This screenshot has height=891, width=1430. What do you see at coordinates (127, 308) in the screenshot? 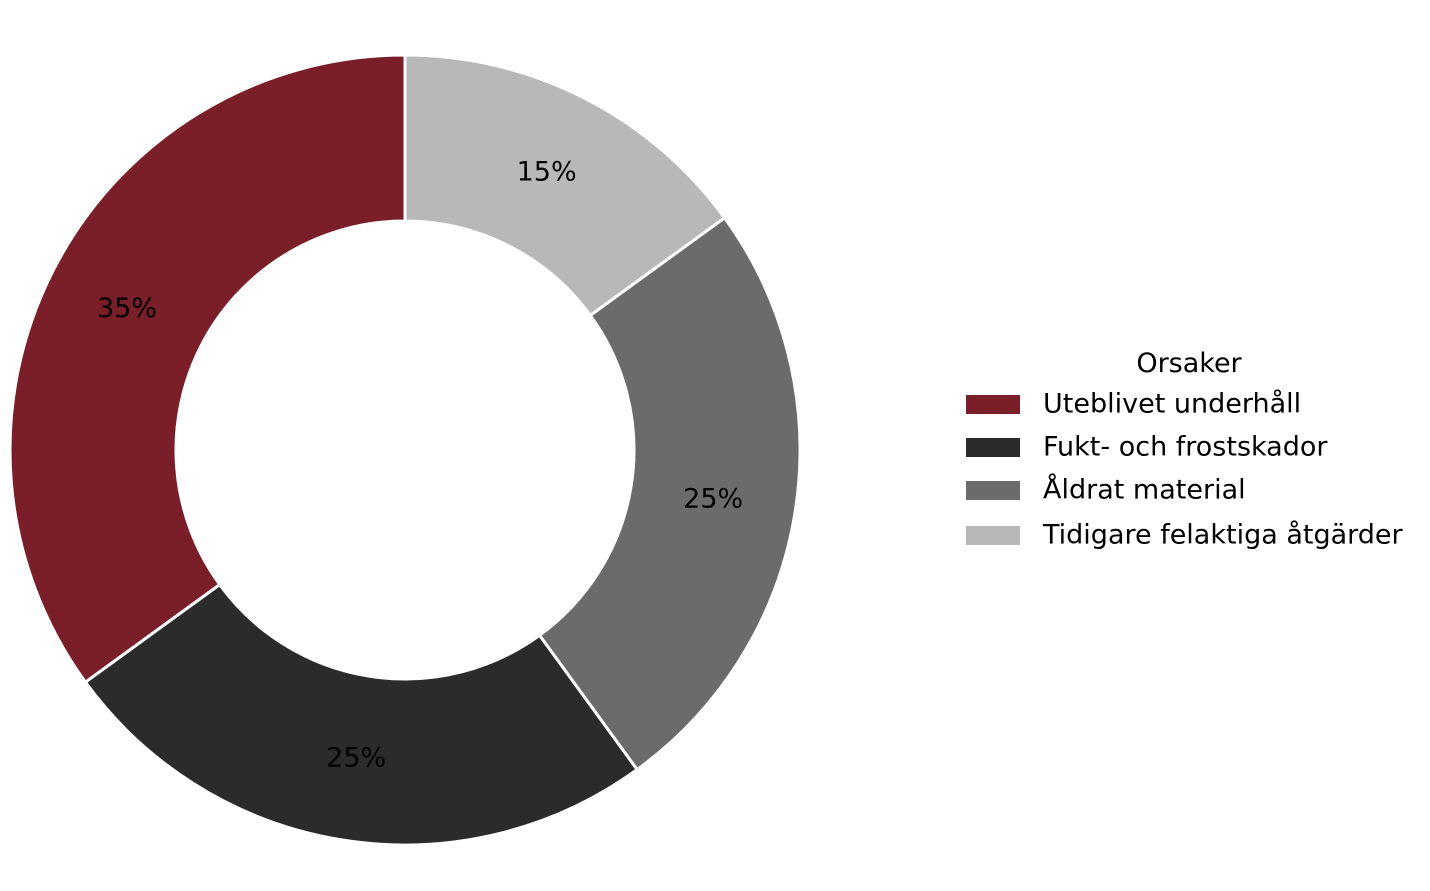
I see `slice-value-label: 35%` at bounding box center [127, 308].